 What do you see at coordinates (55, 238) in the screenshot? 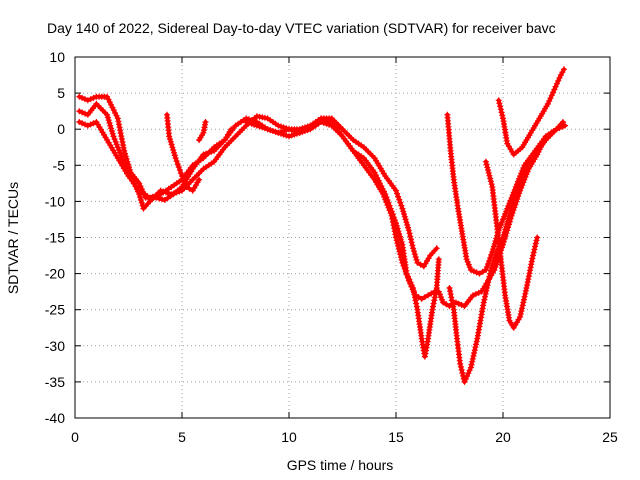
I see `y-tick-label: -15` at bounding box center [55, 238].